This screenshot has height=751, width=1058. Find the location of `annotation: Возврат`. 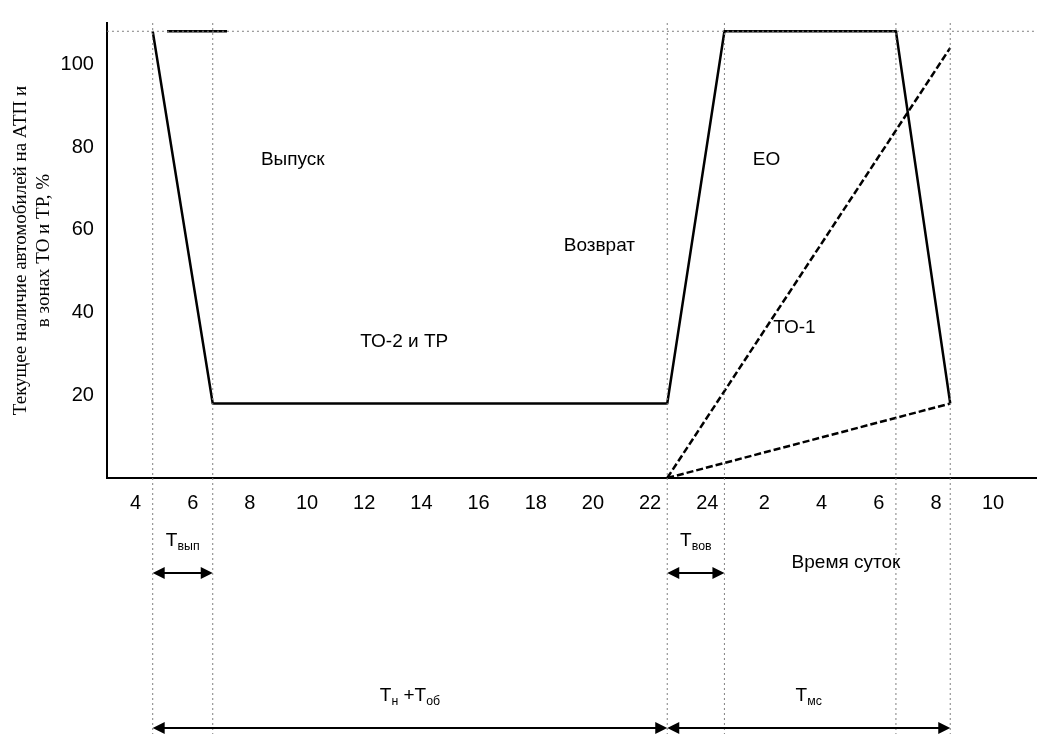

annotation: Возврат is located at coordinates (599, 245).